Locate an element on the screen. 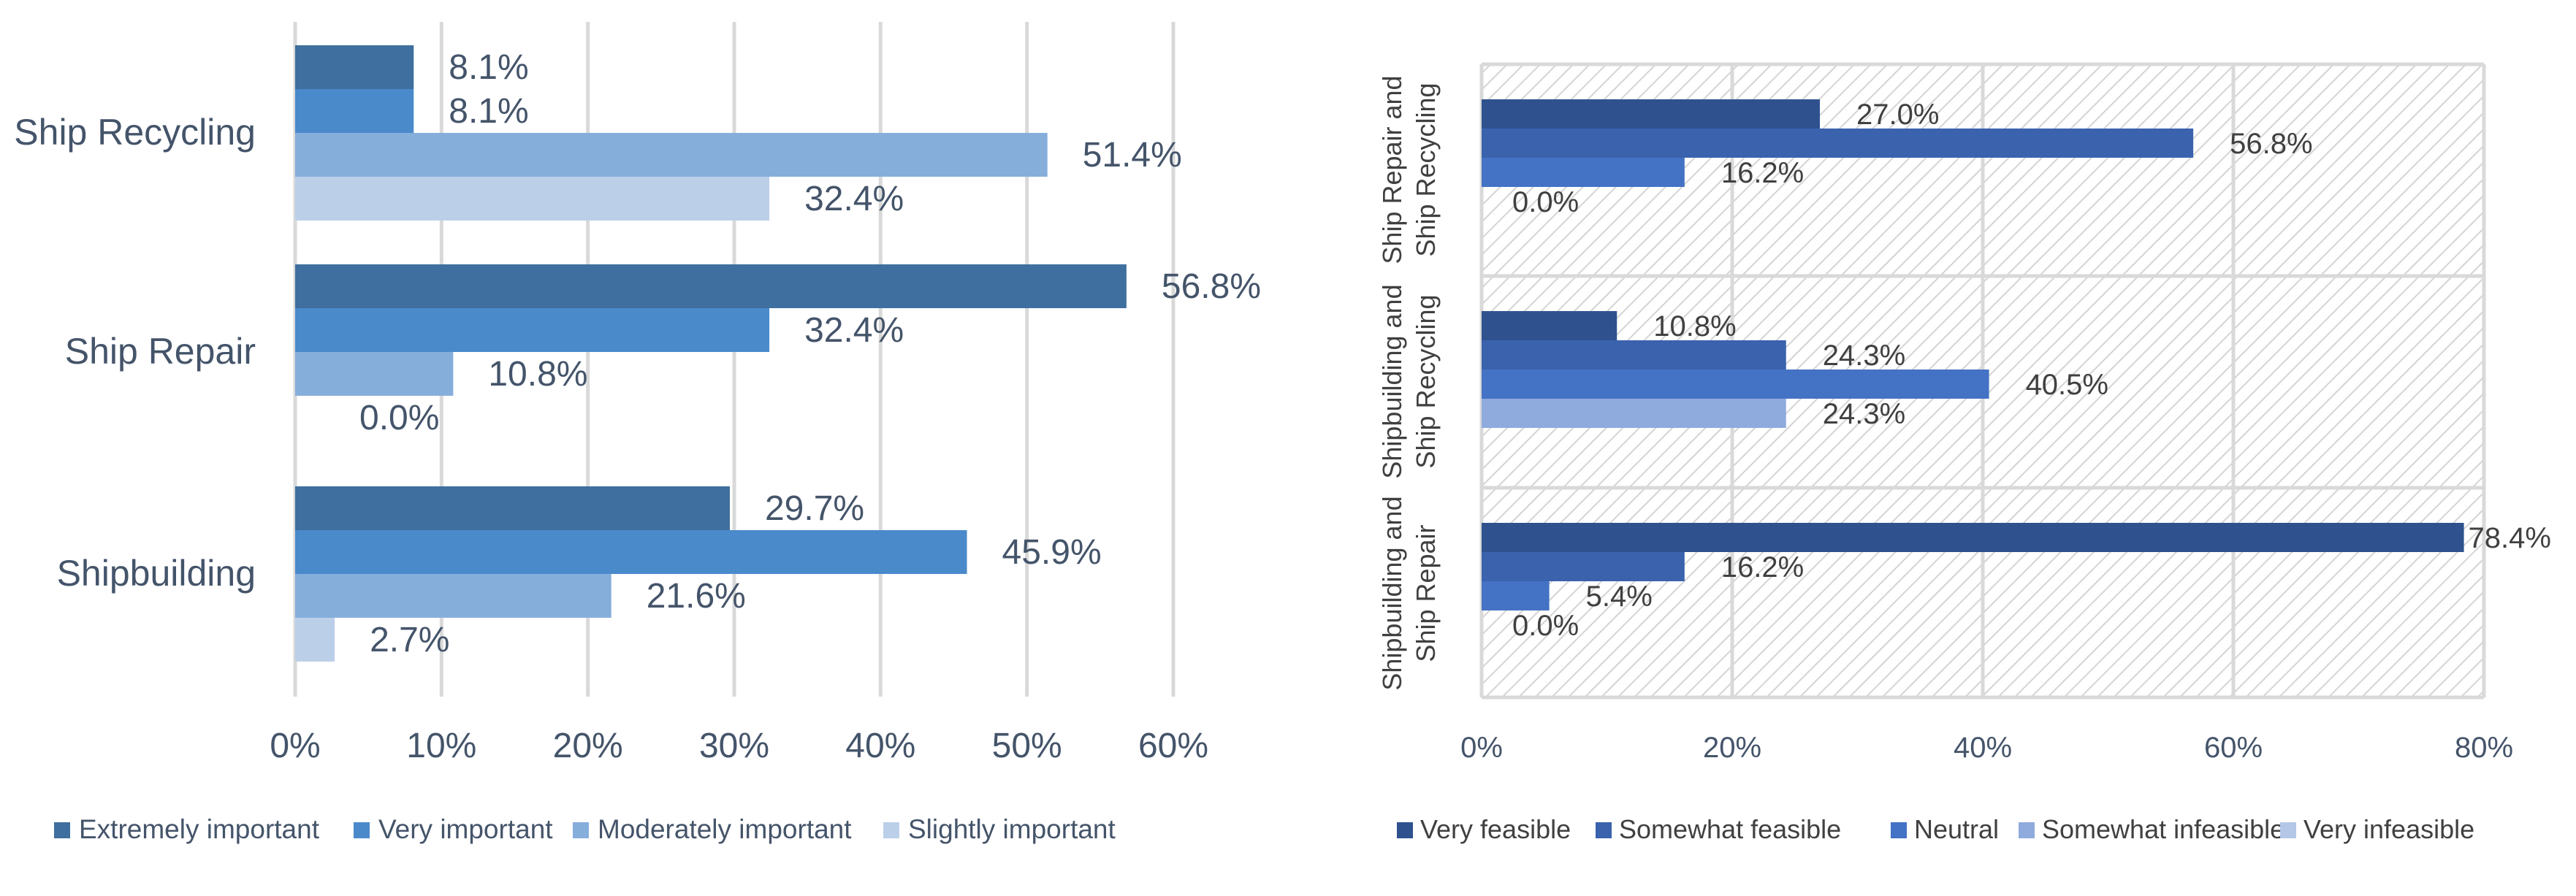 This screenshot has width=2576, height=896. data-label-2-1: 16.2% is located at coordinates (1763, 567).